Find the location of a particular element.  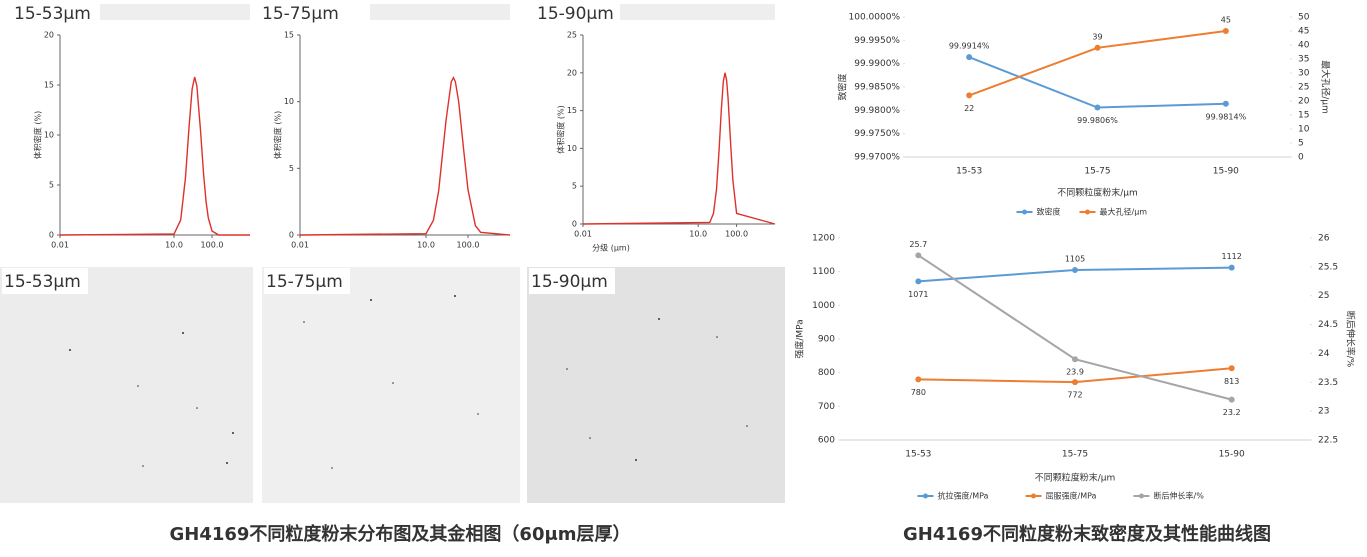

value-label: 99.9814% is located at coordinates (1225, 116).